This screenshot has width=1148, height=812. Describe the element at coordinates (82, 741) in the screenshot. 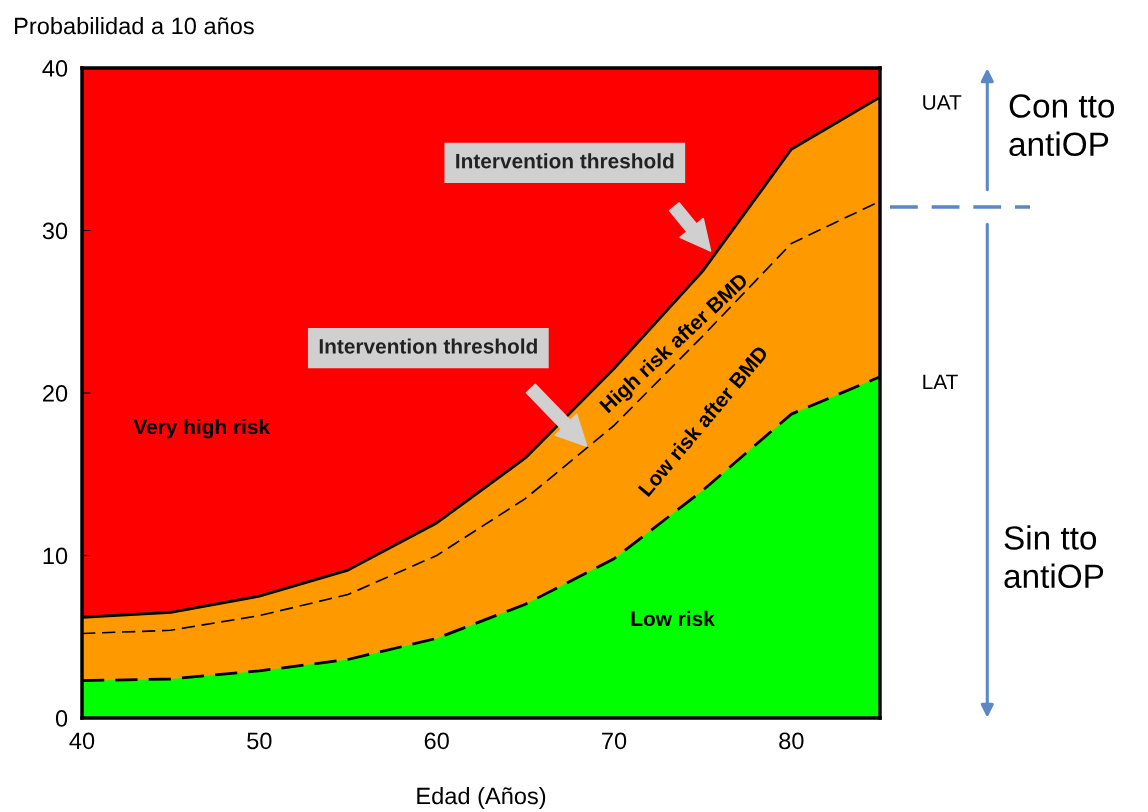

I see `x-tick-label: 40` at that location.